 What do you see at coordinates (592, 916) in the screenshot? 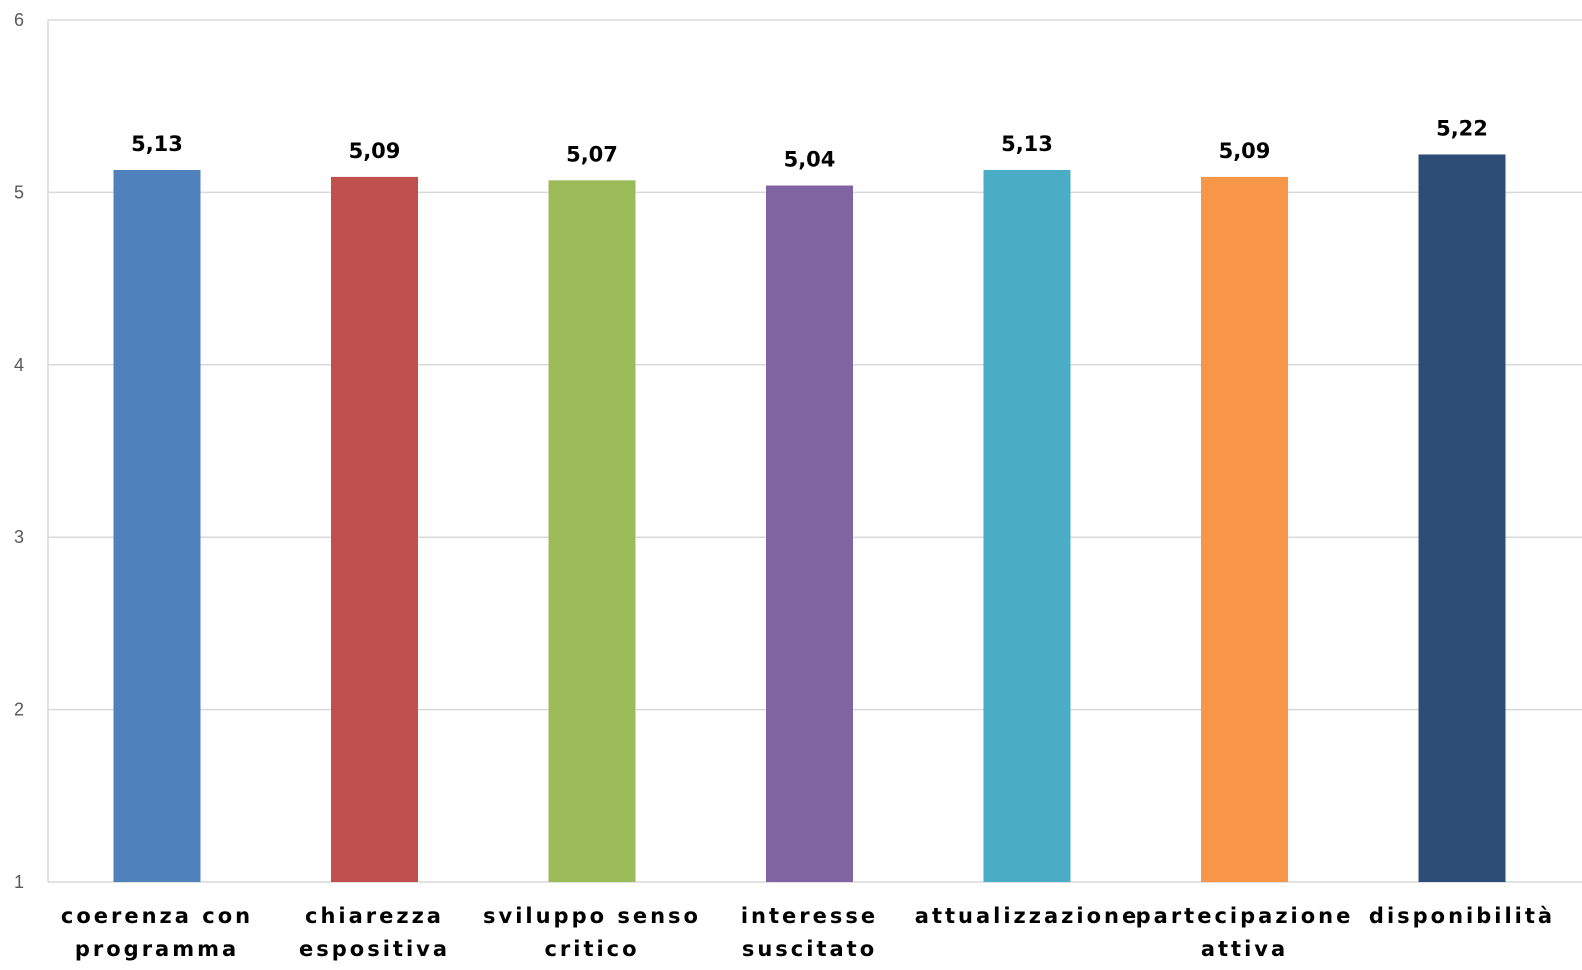
I see `category-label: sviluppo senso` at bounding box center [592, 916].